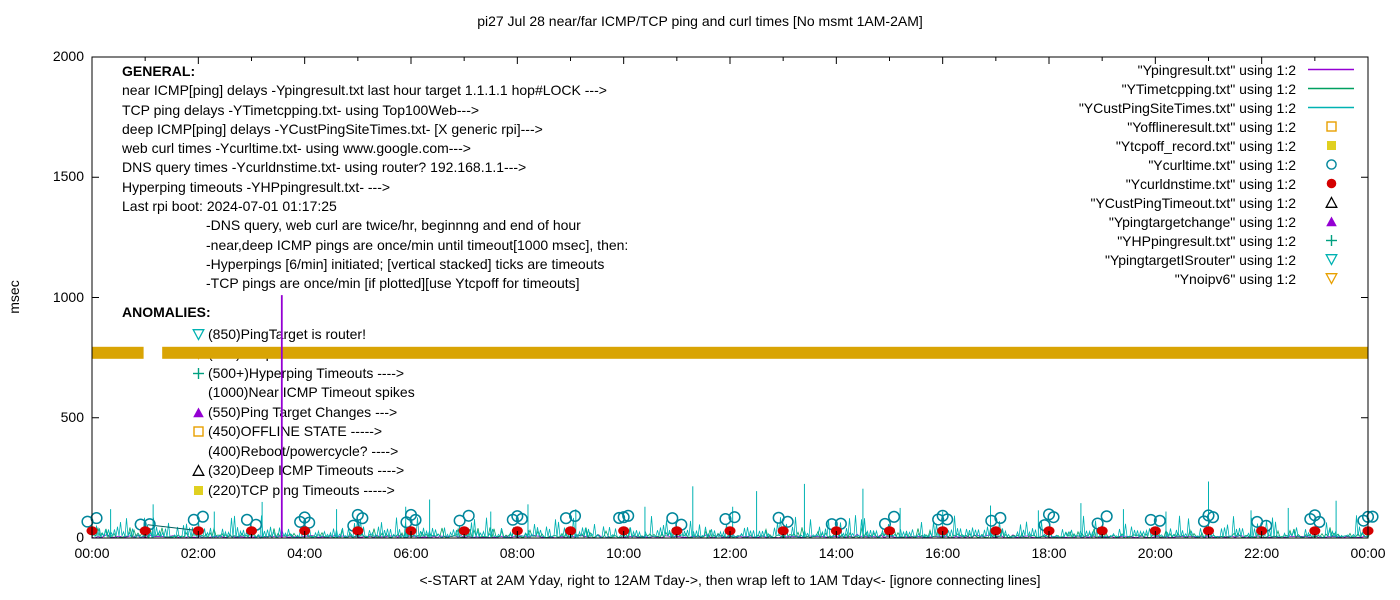 This screenshot has height=600, width=1400. Describe the element at coordinates (1262, 553) in the screenshot. I see `x-tick-label: 22:00` at that location.